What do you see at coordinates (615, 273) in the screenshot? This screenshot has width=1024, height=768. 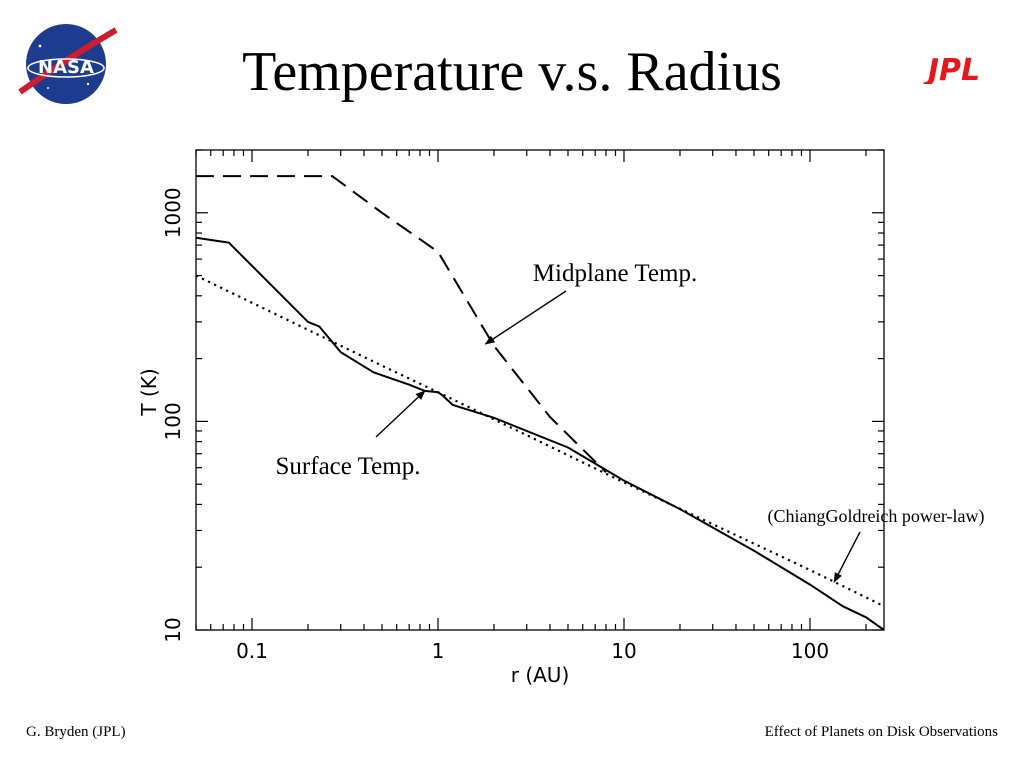 I see `annotation-label: Midplane Temp.` at bounding box center [615, 273].